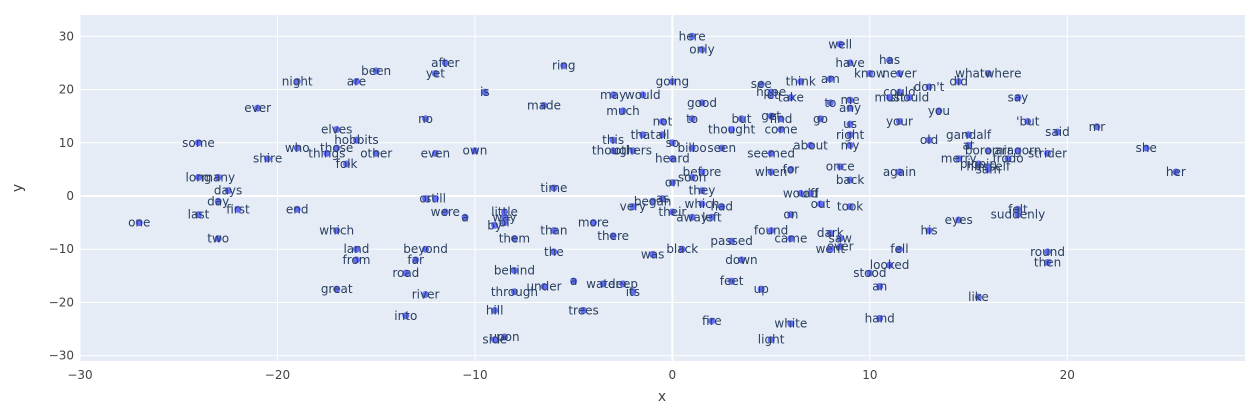  Describe the element at coordinates (830, 233) in the screenshot. I see `point-label: dark` at that location.